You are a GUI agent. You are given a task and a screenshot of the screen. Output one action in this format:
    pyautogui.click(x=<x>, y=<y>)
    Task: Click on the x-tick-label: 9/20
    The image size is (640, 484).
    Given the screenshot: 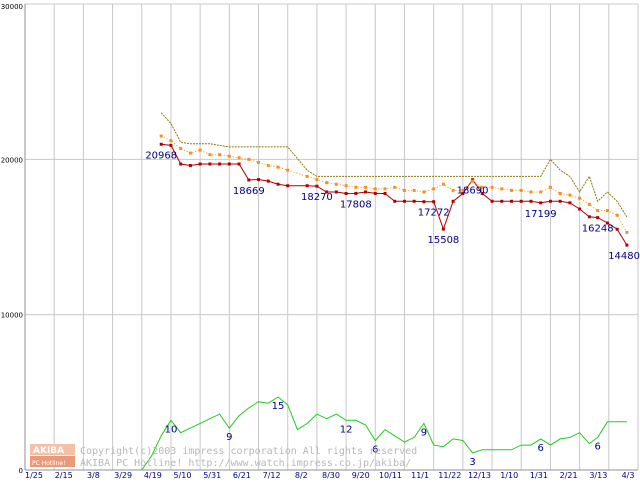 What is the action you would take?
    pyautogui.click(x=361, y=475)
    